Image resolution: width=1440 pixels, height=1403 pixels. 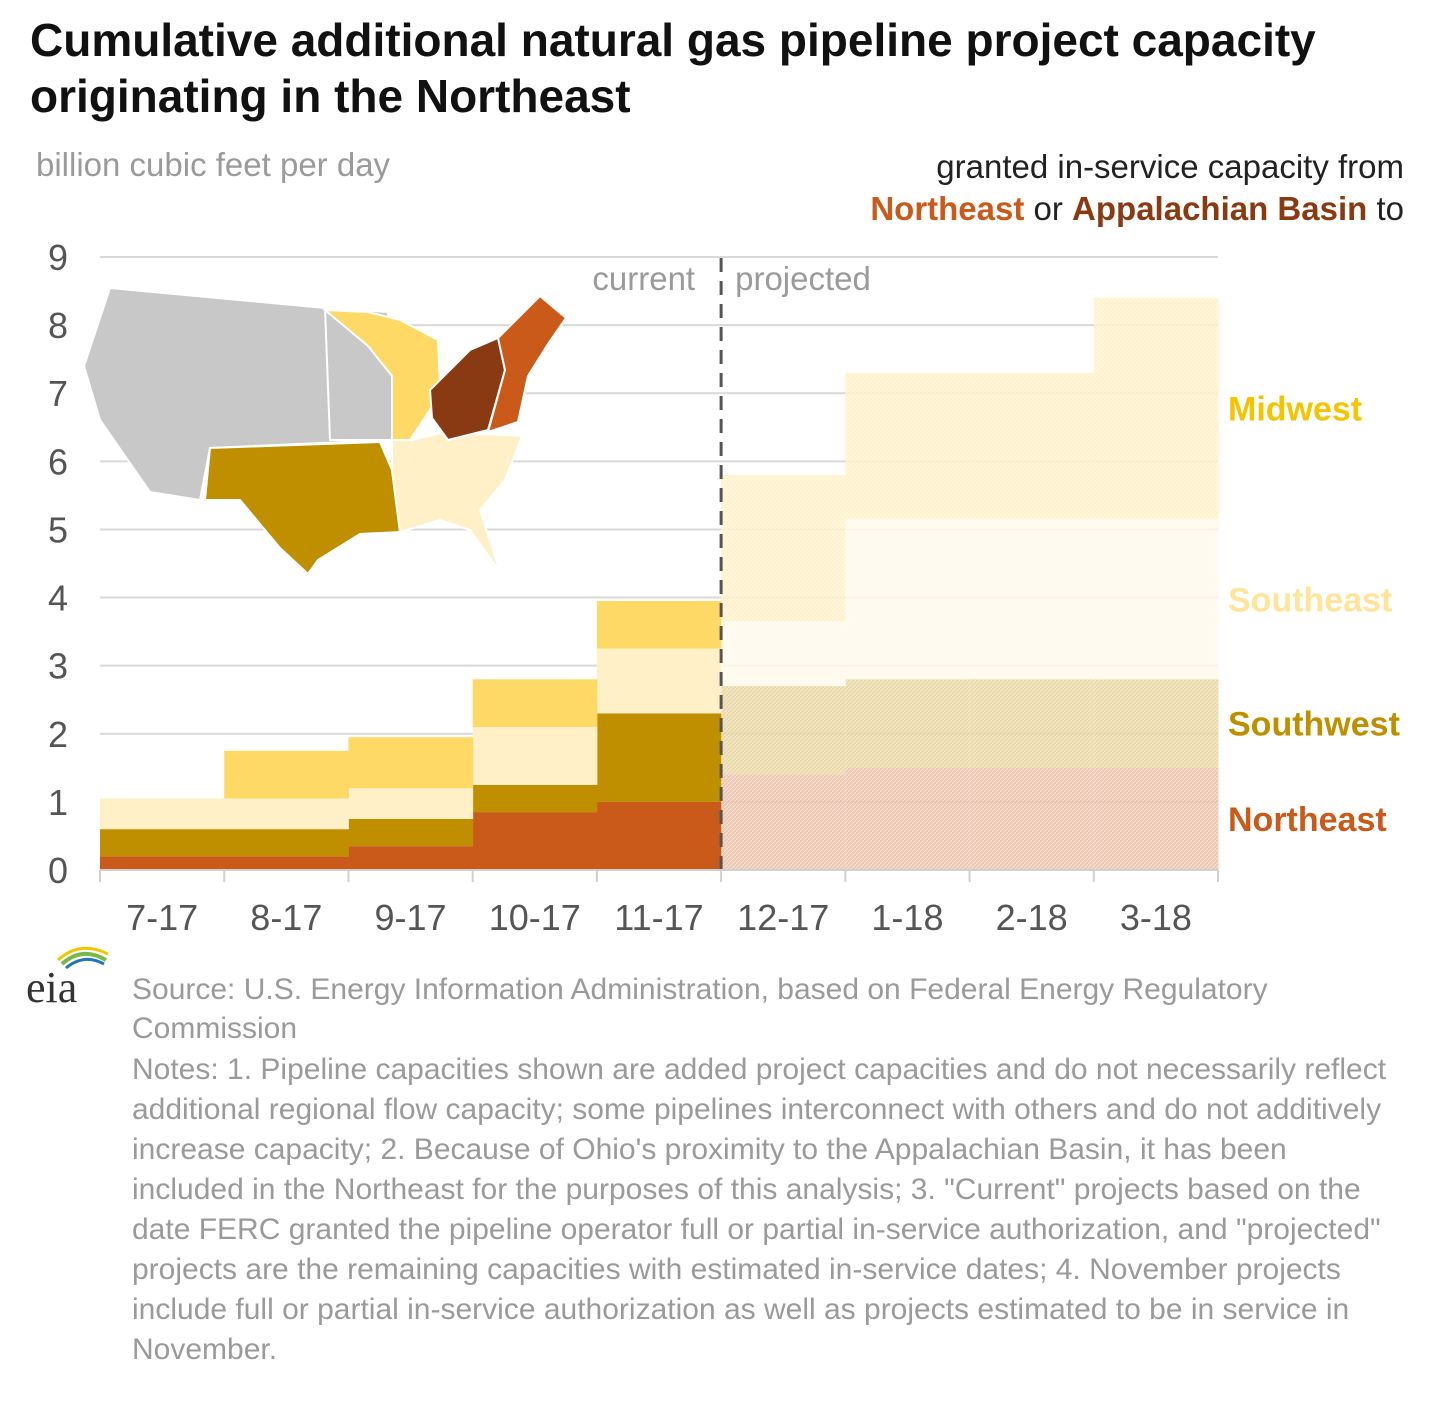 What do you see at coordinates (58, 802) in the screenshot?
I see `y-tick-label: 1` at bounding box center [58, 802].